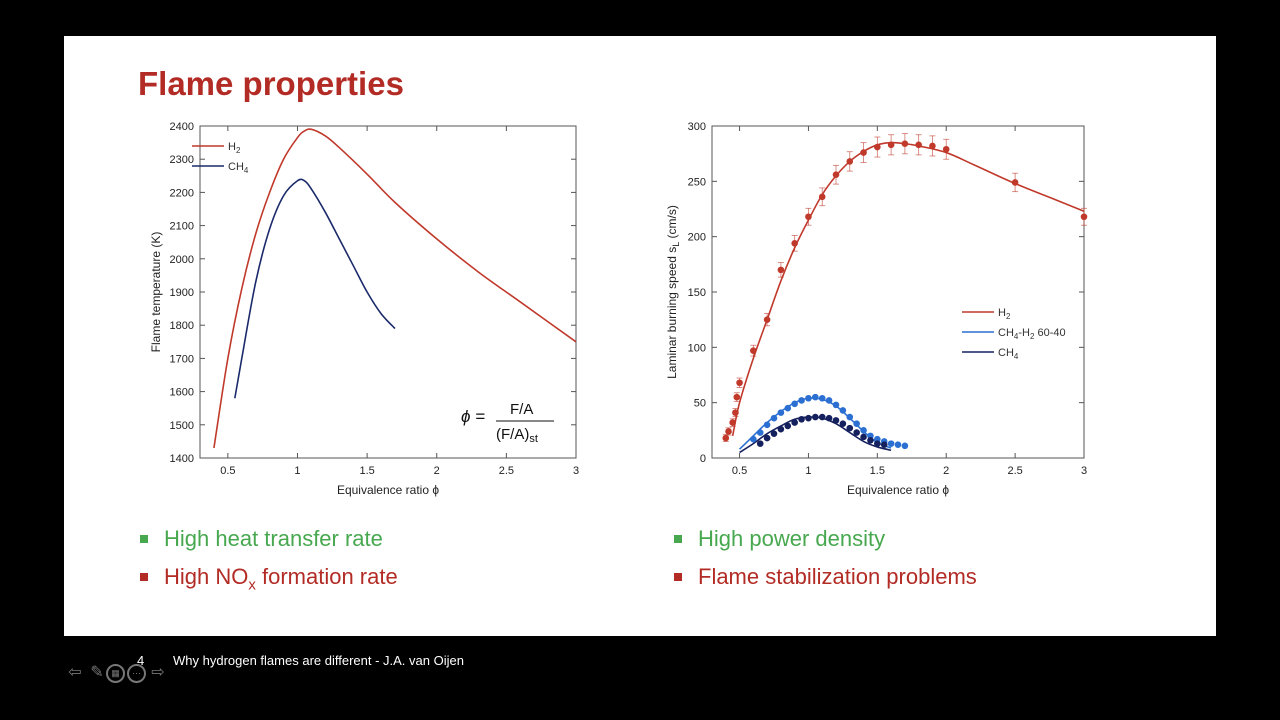 This screenshot has width=1280, height=720. I want to click on y-tick-label: 2100, so click(182, 227).